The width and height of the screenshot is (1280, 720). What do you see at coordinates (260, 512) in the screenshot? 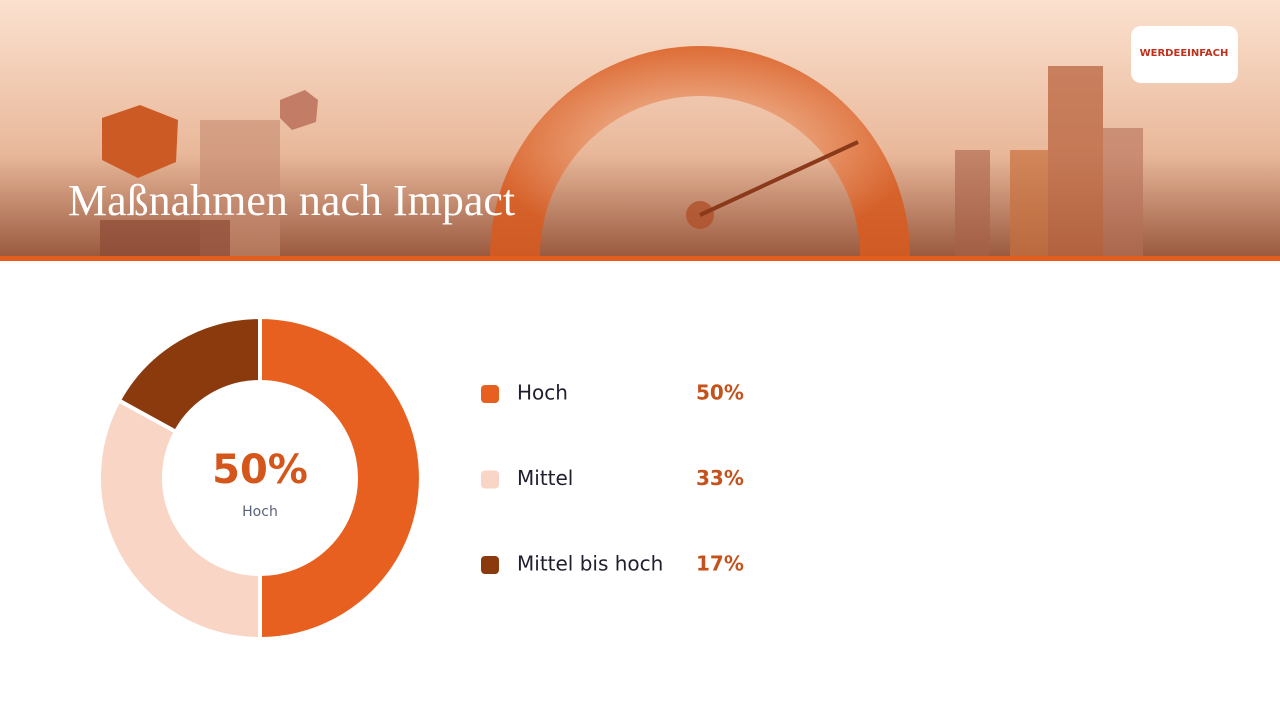
I see `center-label: Hoch` at bounding box center [260, 512].